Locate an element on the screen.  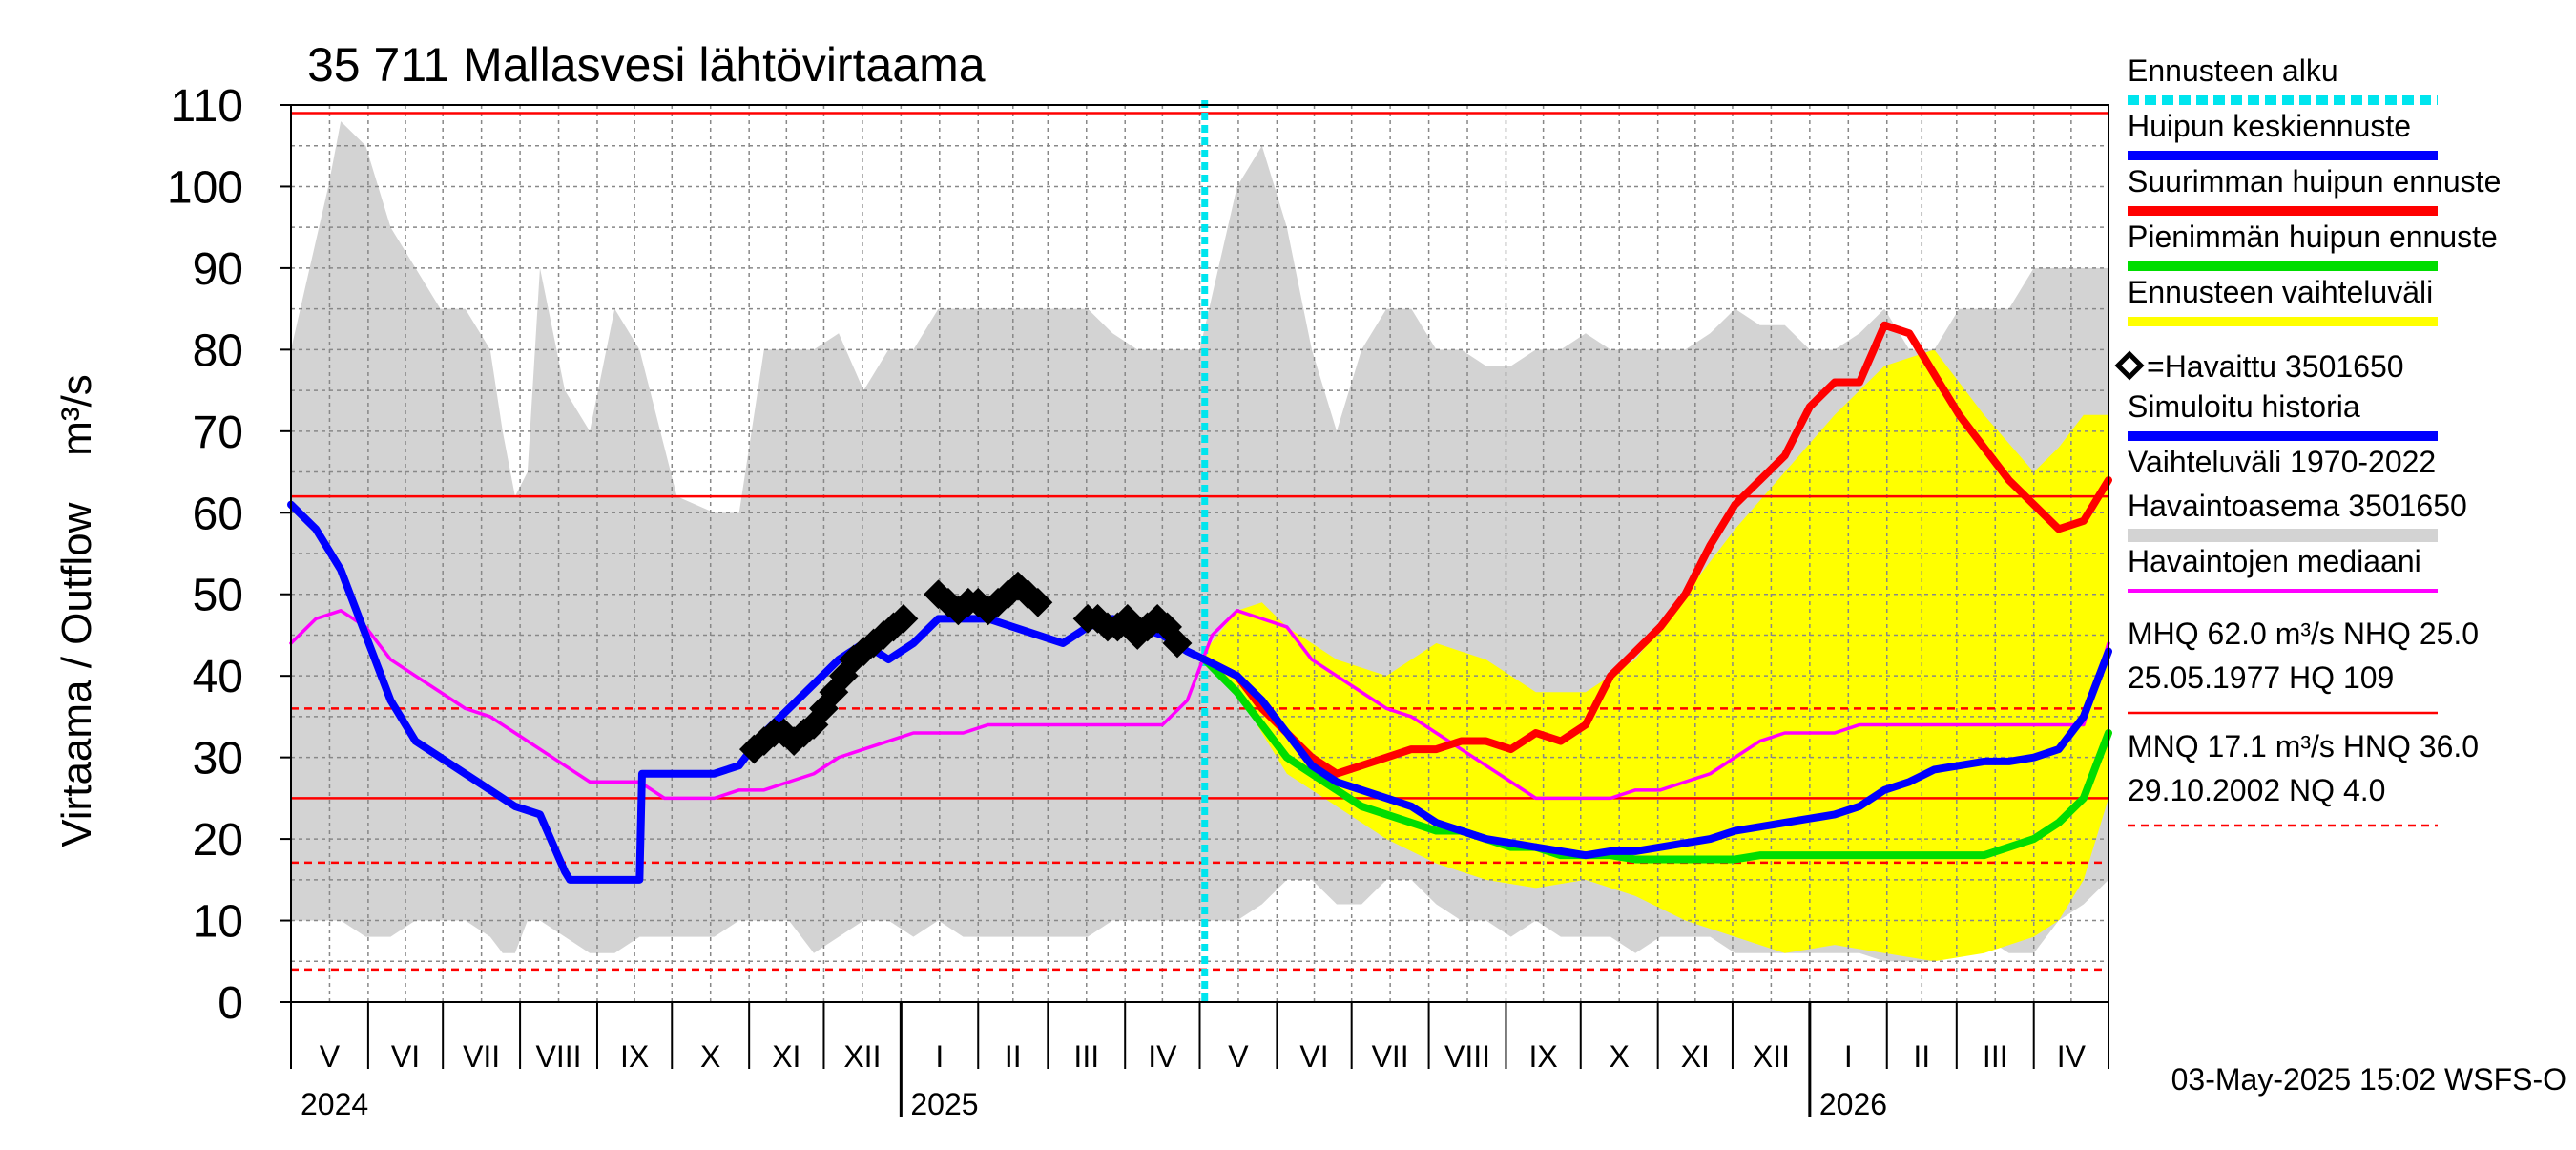
legend-label: Havaintojen mediaani is located at coordinates (2274, 561).